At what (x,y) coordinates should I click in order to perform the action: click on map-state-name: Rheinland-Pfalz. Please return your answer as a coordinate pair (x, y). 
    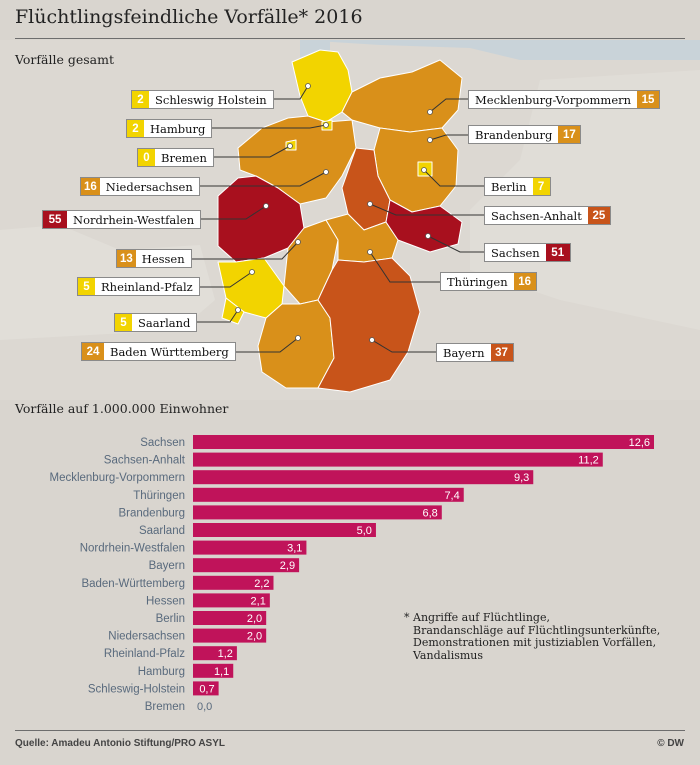
    Looking at the image, I should click on (147, 286).